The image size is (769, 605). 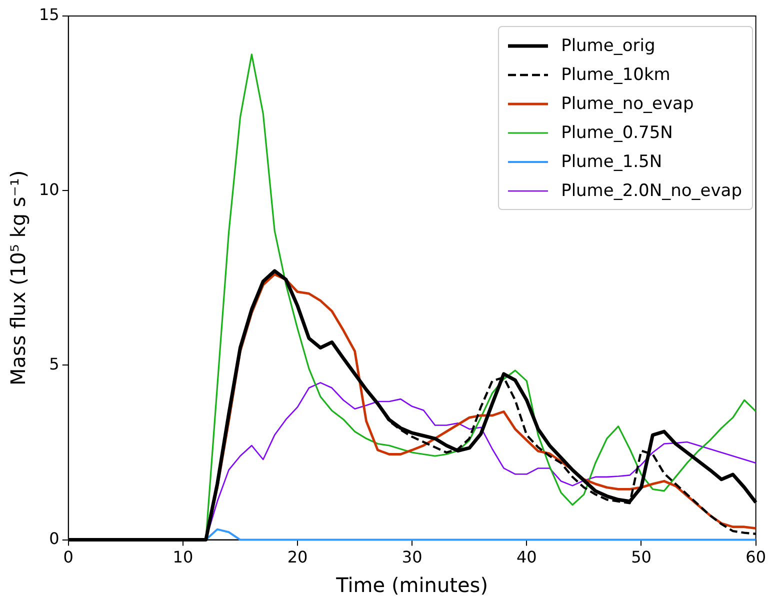 I want to click on x-tick-label: 20, so click(x=297, y=557).